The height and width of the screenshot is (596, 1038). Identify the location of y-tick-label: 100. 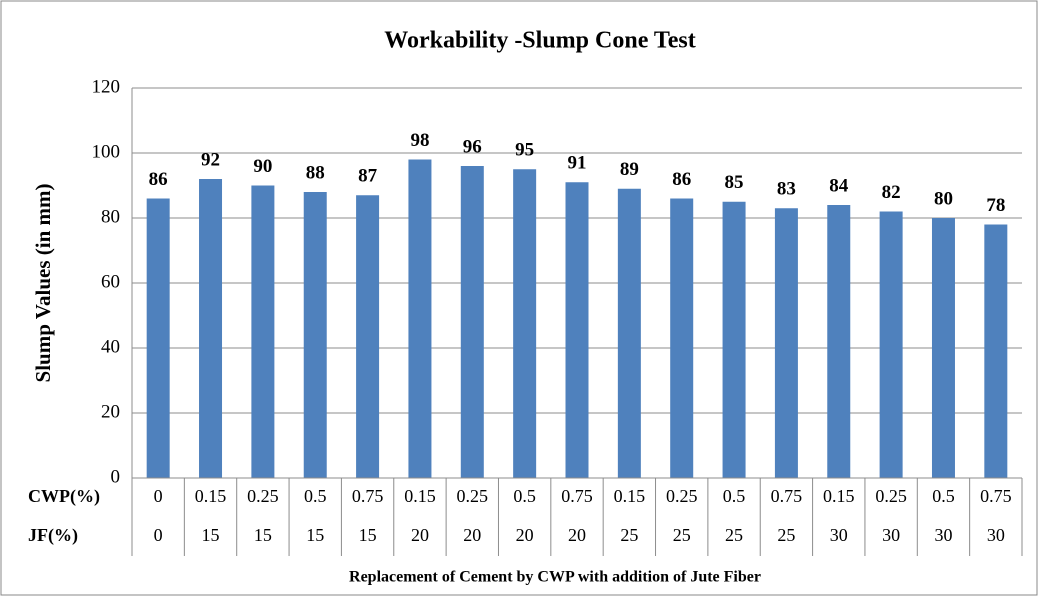
(106, 151).